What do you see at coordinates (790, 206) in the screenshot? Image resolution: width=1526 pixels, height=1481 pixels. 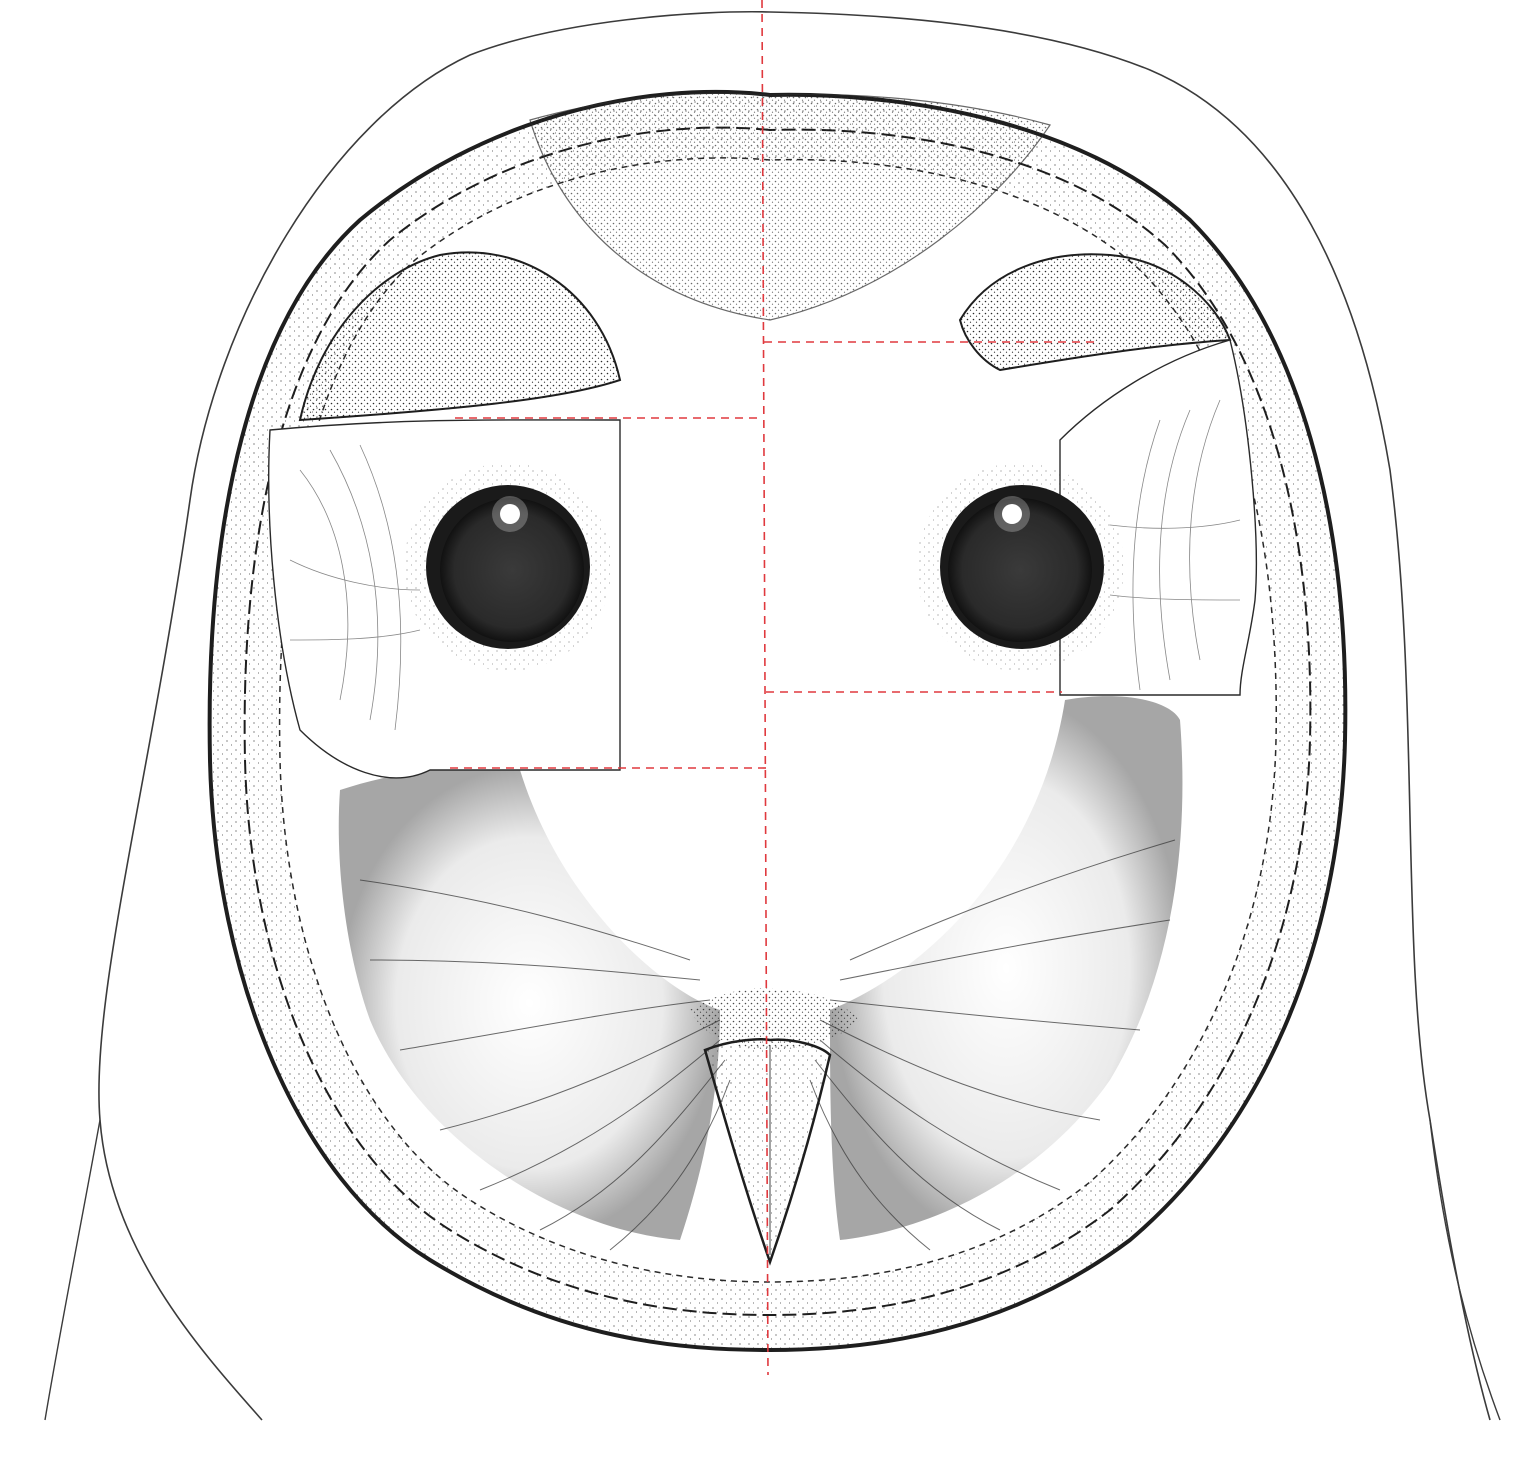 I see `forehead-feathers` at bounding box center [790, 206].